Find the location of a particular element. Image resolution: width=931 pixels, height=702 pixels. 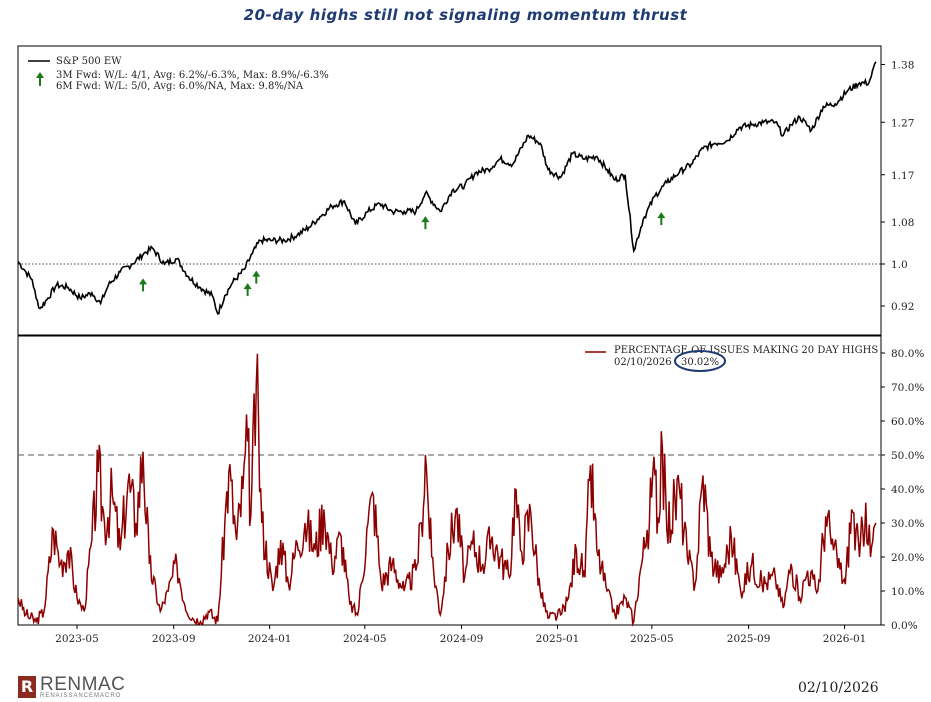

logo-name: RENMAC is located at coordinates (83, 684).